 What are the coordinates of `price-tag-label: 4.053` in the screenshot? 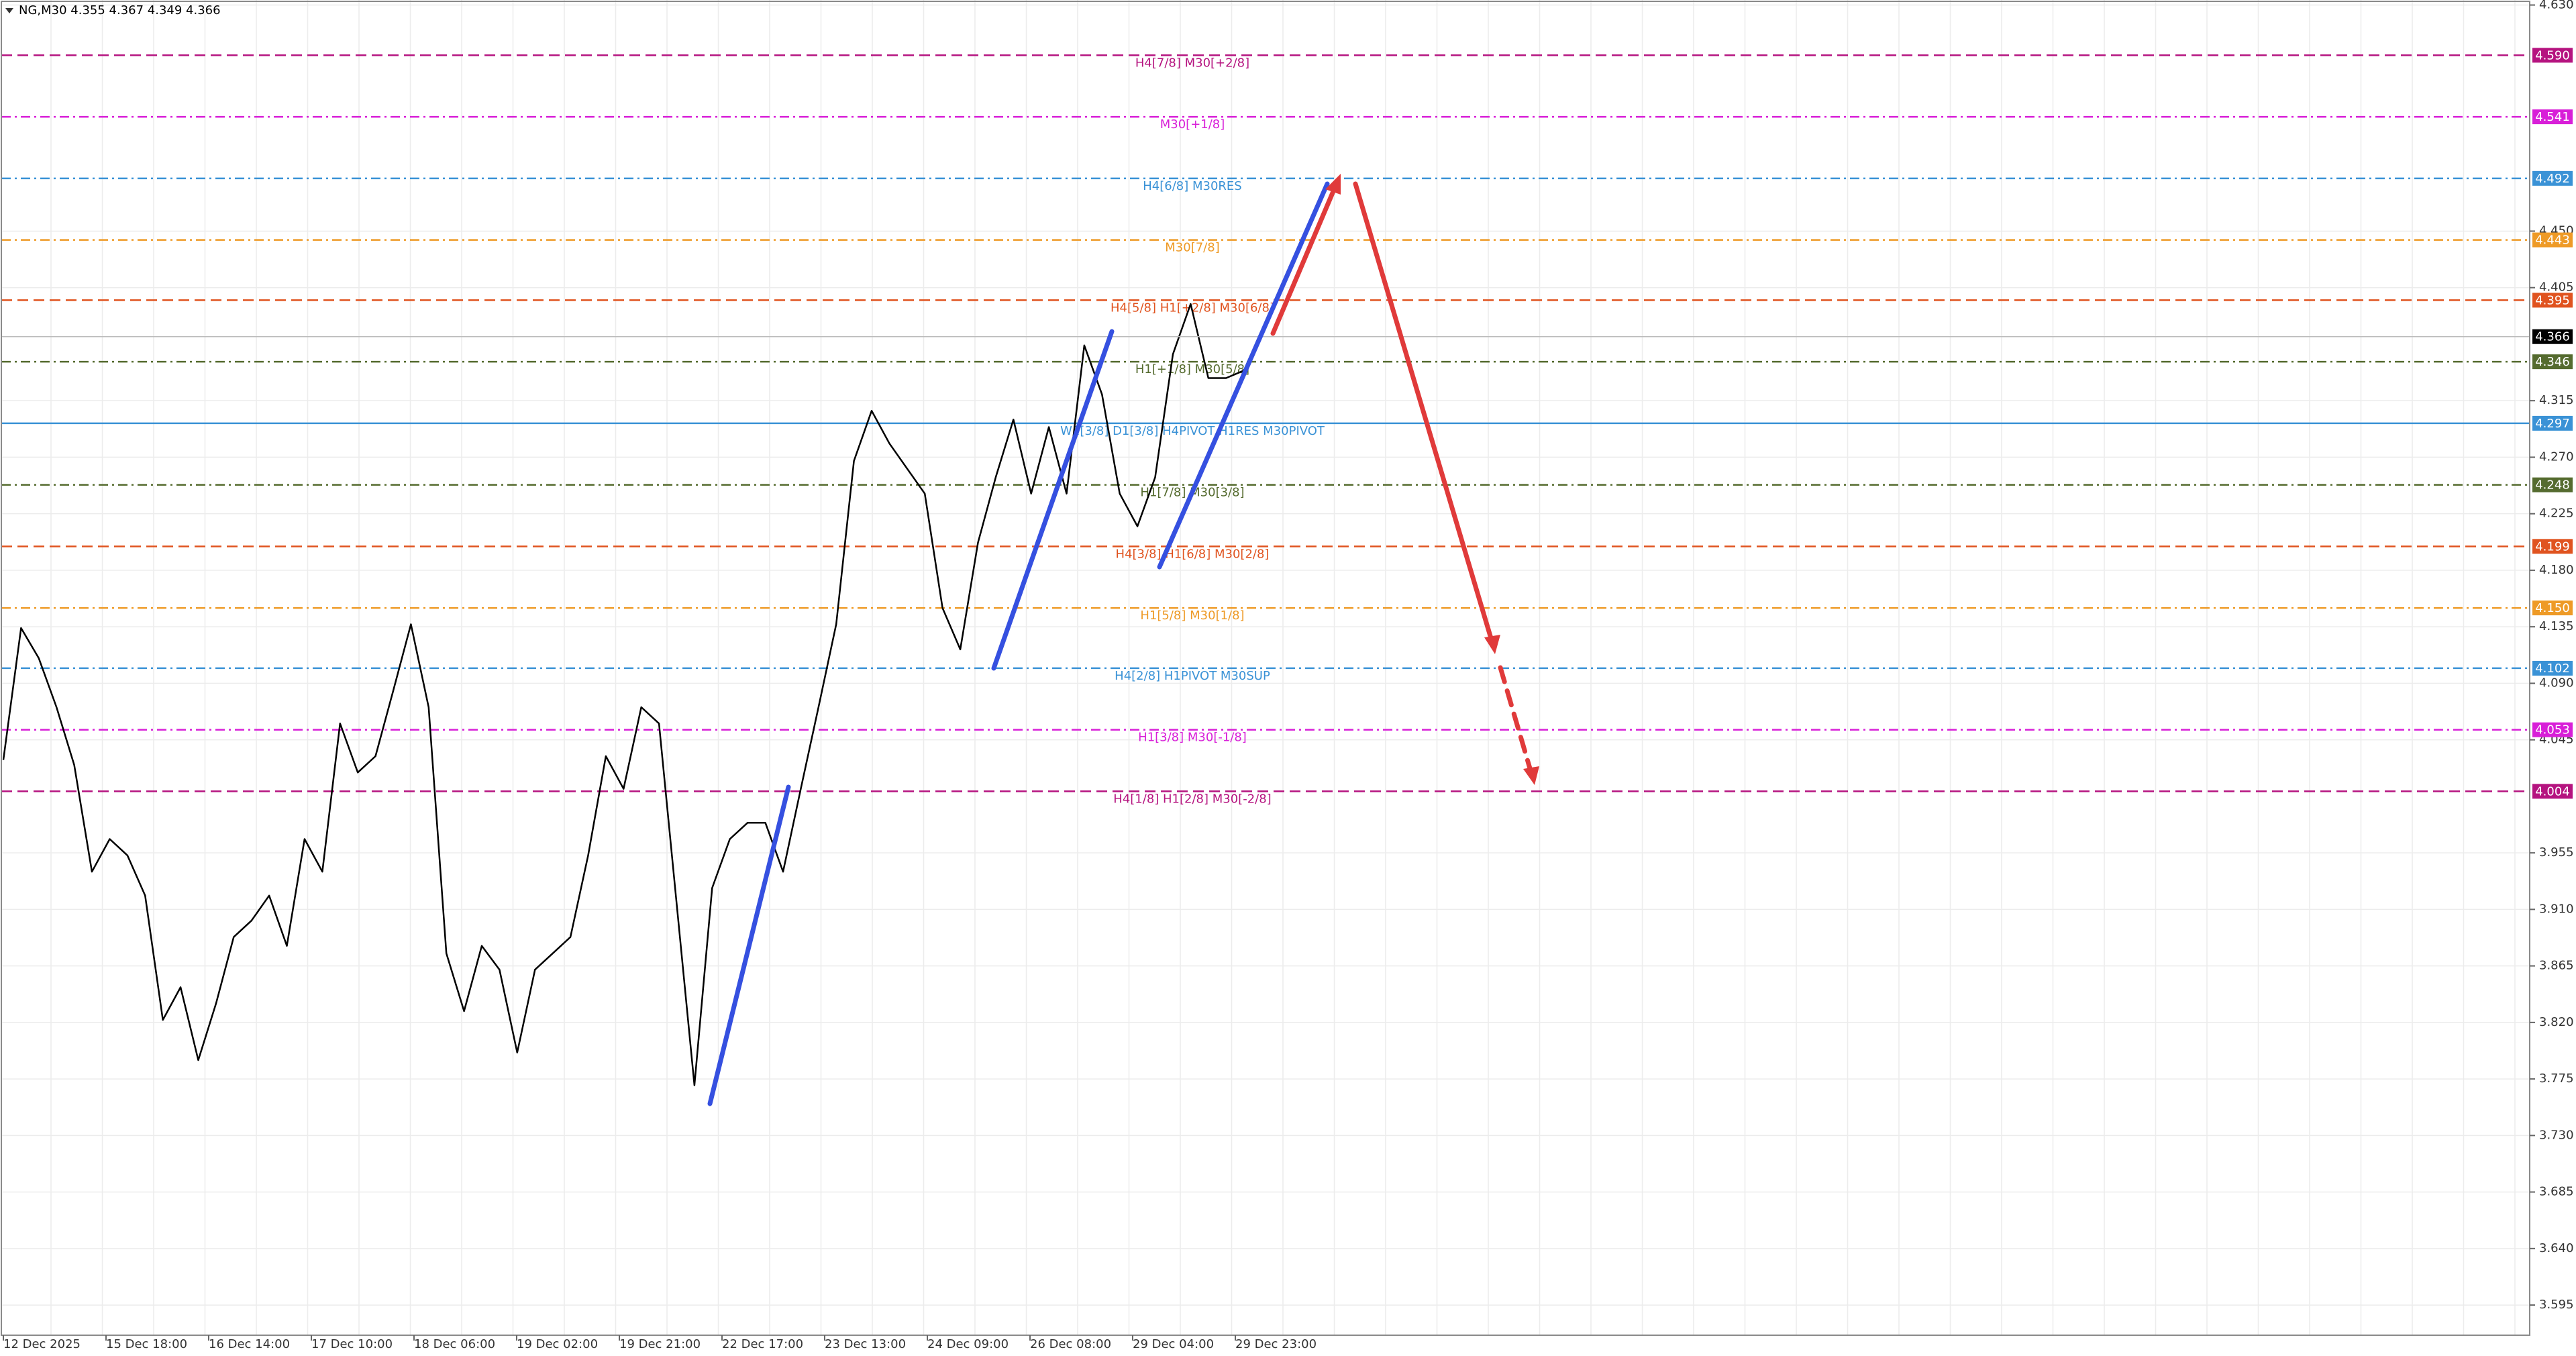 It's located at (2552, 730).